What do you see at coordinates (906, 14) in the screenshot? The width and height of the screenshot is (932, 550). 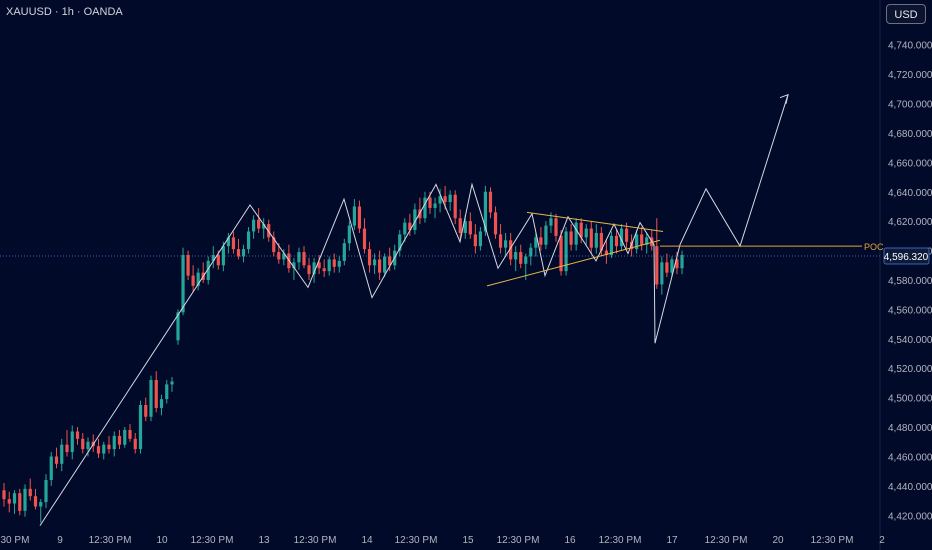 I see `currency-button: USD` at bounding box center [906, 14].